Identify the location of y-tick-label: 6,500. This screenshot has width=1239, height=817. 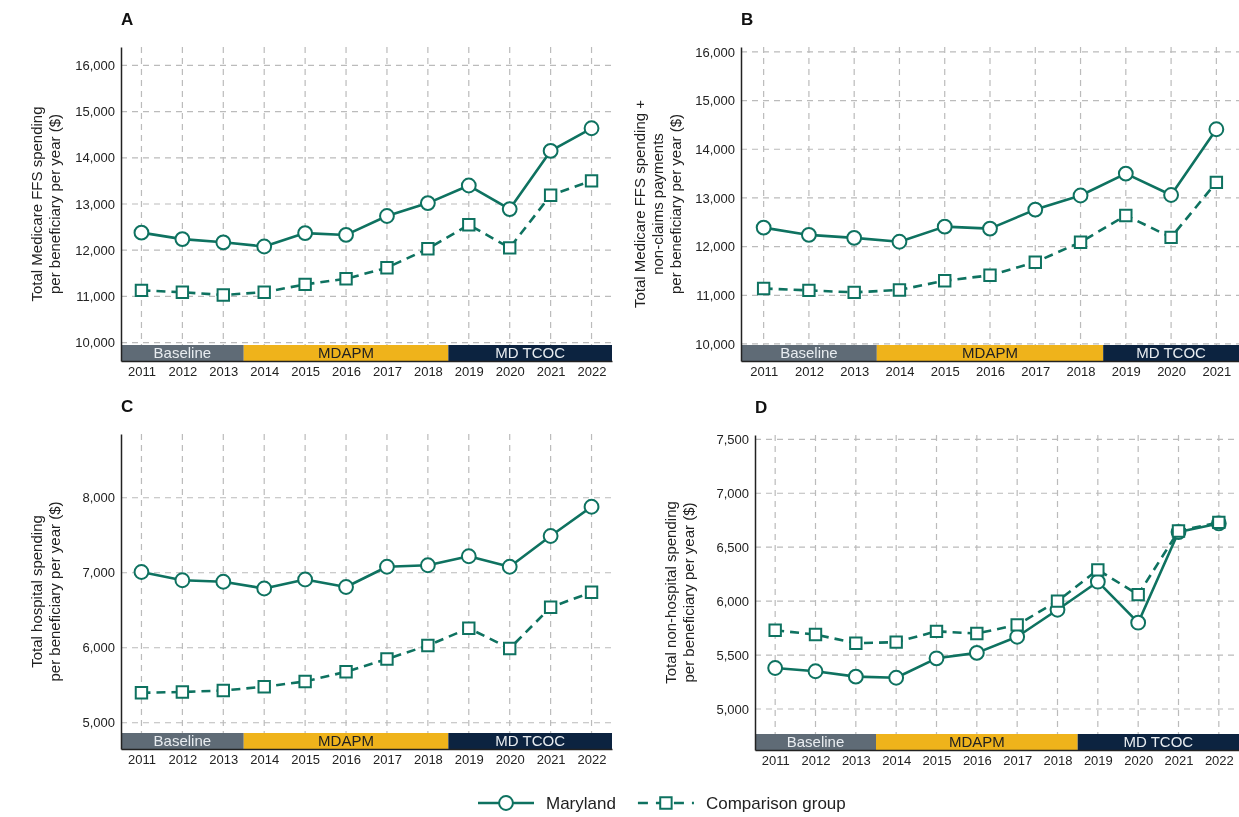
(732, 547).